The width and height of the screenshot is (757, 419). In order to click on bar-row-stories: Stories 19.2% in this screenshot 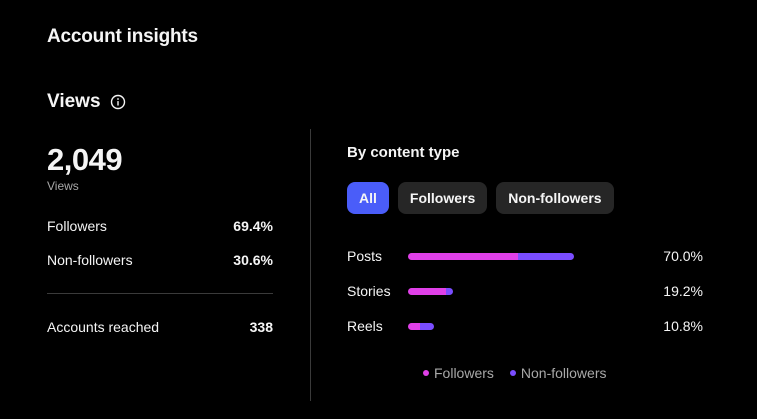, I will do `click(525, 291)`.